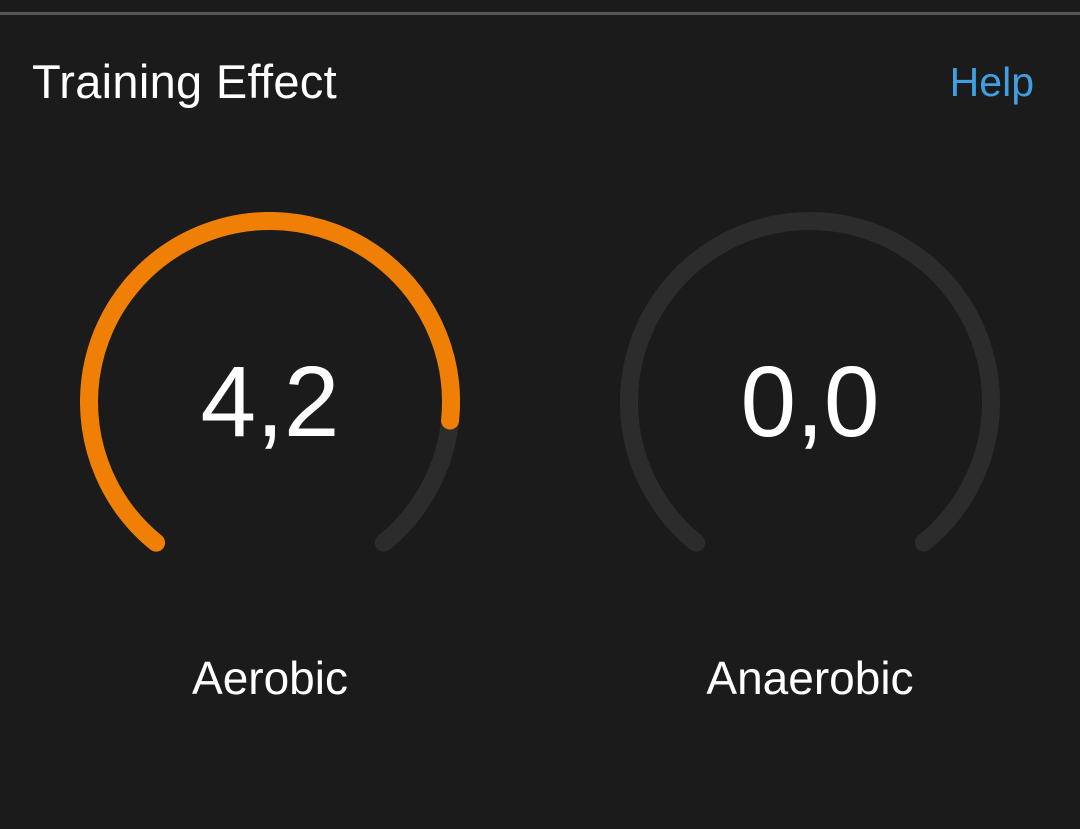 The image size is (1080, 829). What do you see at coordinates (540, 13) in the screenshot?
I see `top-divider` at bounding box center [540, 13].